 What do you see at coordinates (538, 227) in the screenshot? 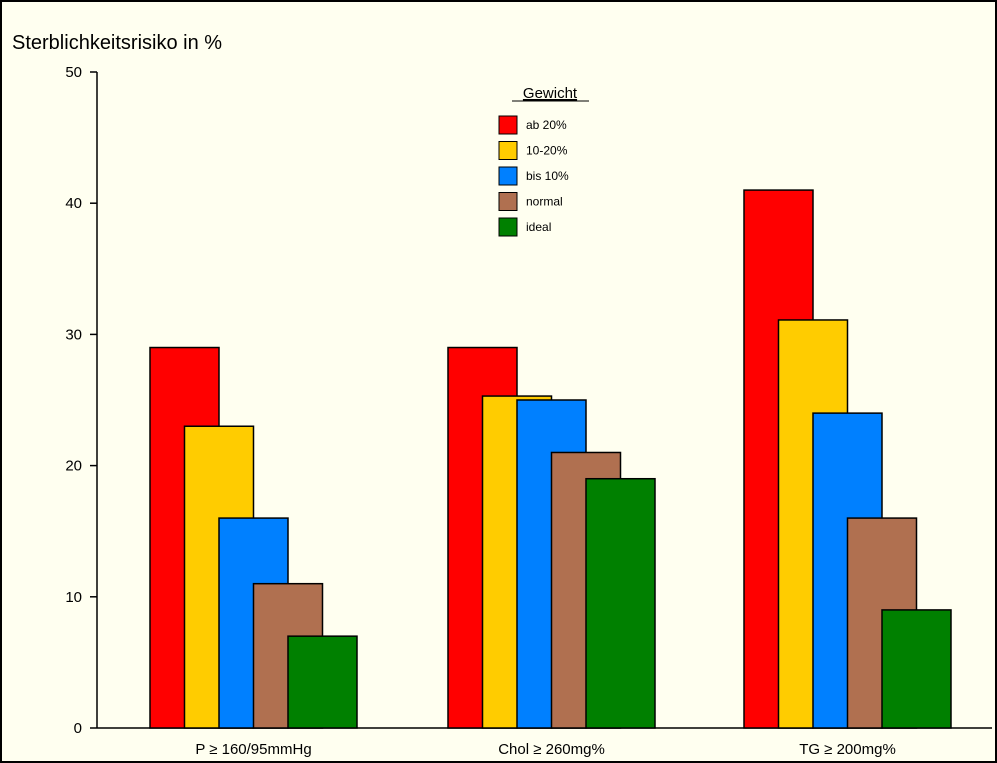
I see `legend-label: ideal` at bounding box center [538, 227].